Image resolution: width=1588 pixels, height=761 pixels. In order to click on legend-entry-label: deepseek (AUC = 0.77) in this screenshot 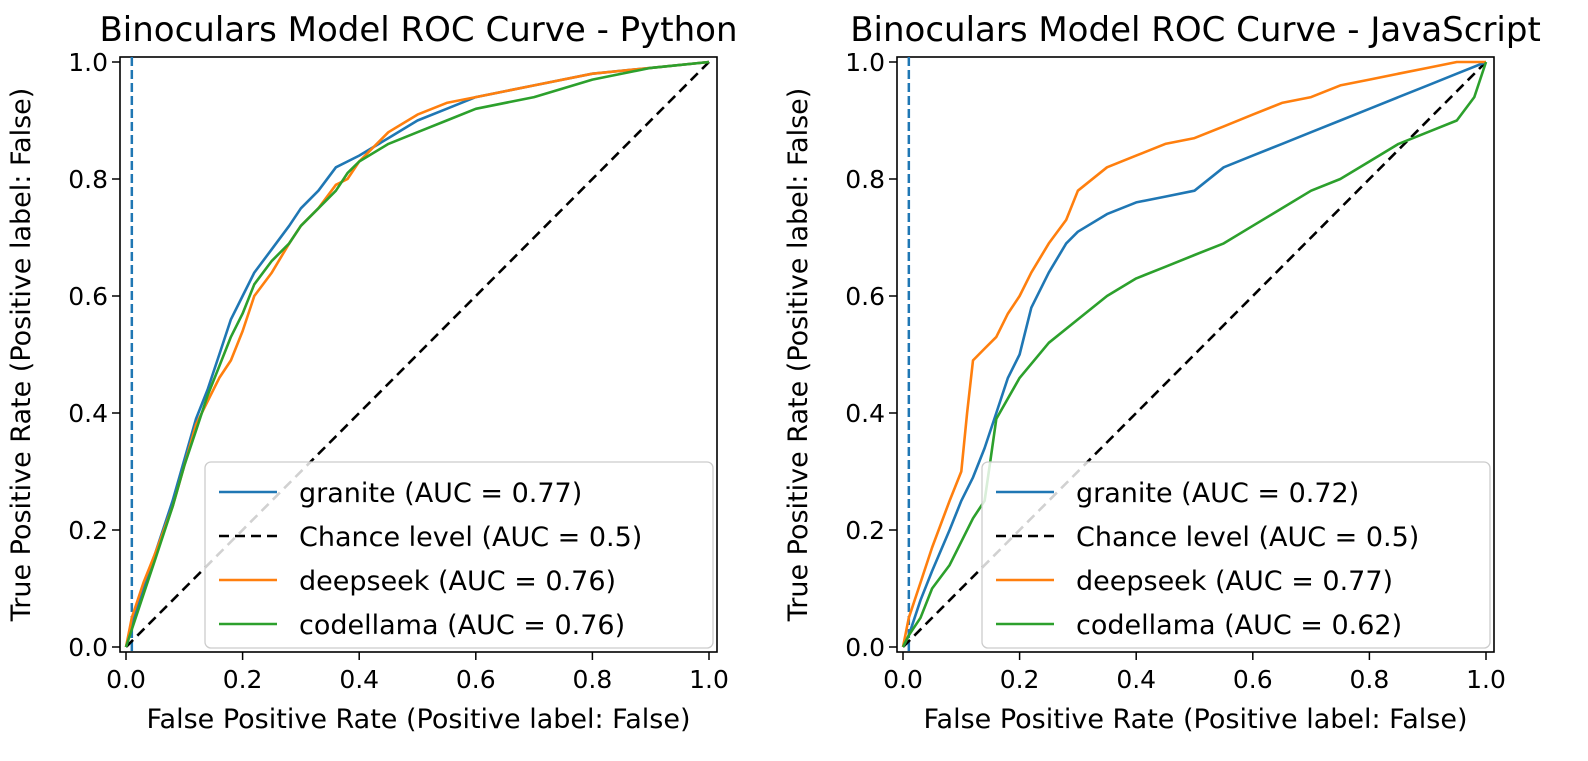, I will do `click(1234, 581)`.